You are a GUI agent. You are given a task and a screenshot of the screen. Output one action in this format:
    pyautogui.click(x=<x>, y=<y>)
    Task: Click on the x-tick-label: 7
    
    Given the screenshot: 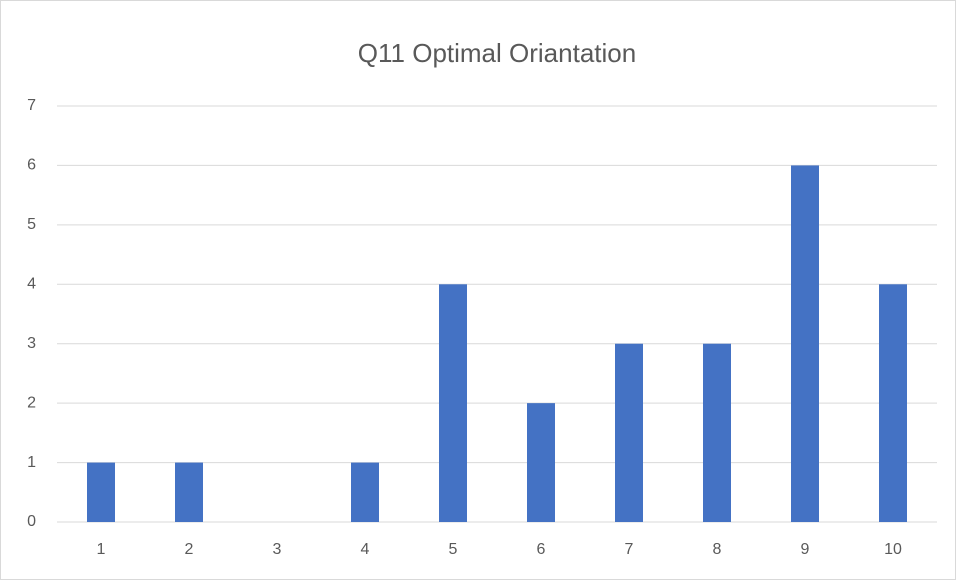 What is the action you would take?
    pyautogui.click(x=629, y=549)
    